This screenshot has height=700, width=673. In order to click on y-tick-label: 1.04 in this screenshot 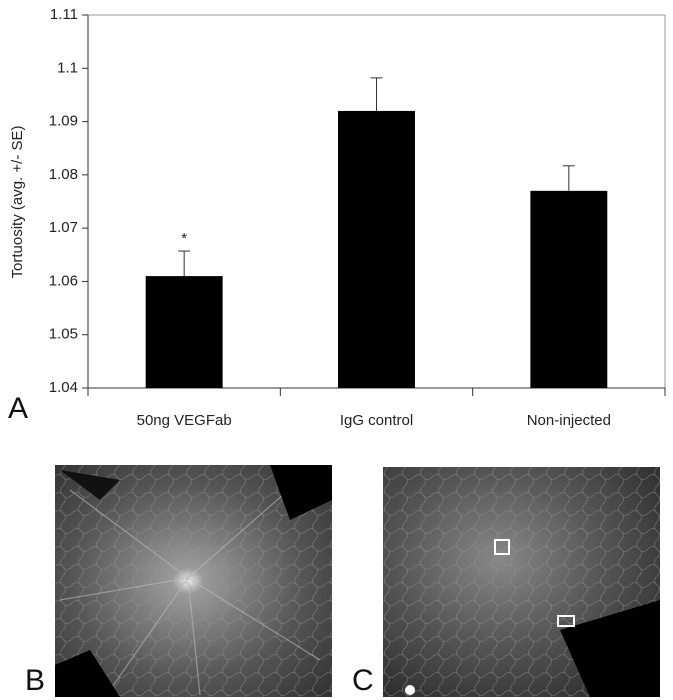, I will do `click(63, 387)`.